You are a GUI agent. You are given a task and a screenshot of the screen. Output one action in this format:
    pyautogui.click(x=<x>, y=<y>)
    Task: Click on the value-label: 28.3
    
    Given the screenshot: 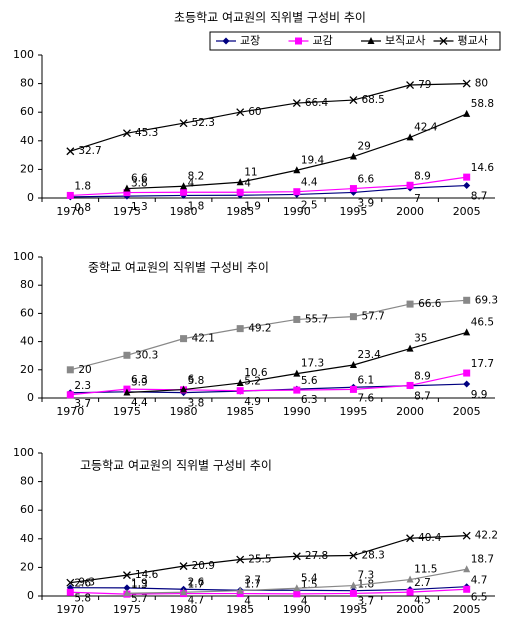 What is the action you would take?
    pyautogui.click(x=372, y=556)
    